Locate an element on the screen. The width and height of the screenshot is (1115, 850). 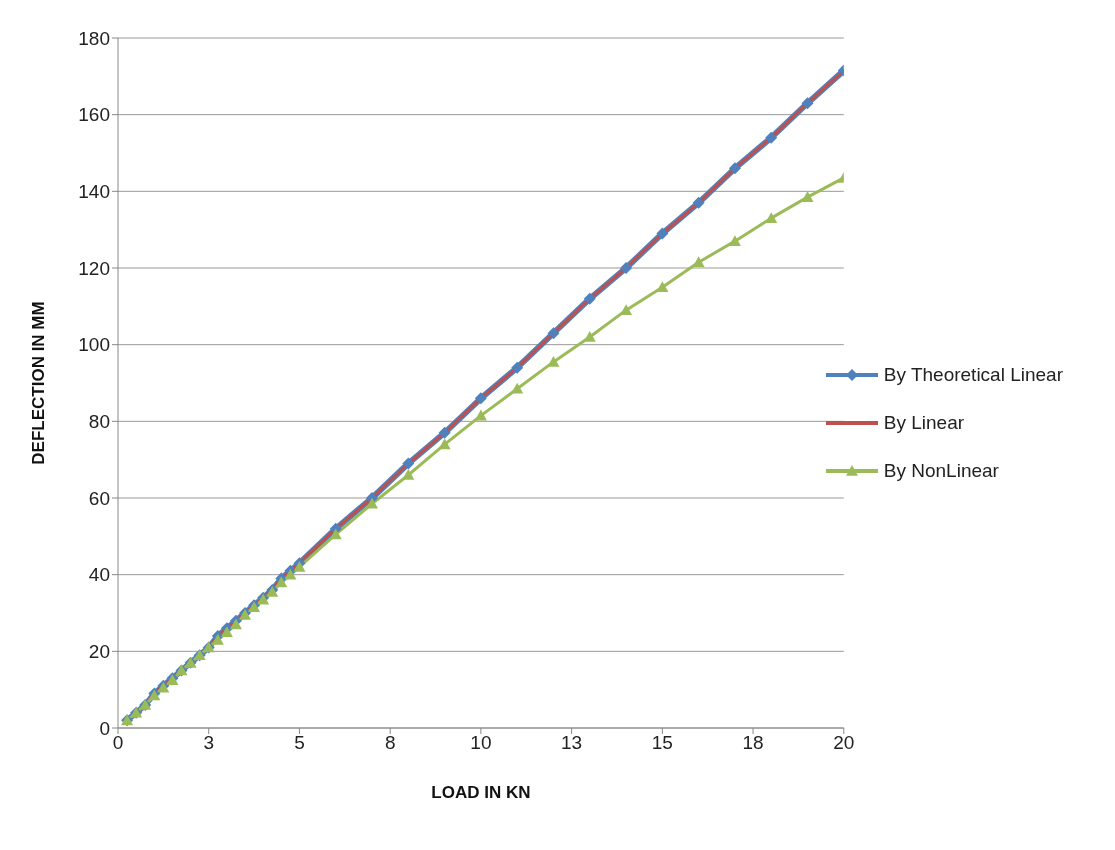
x-tick-label: 8 is located at coordinates (390, 743).